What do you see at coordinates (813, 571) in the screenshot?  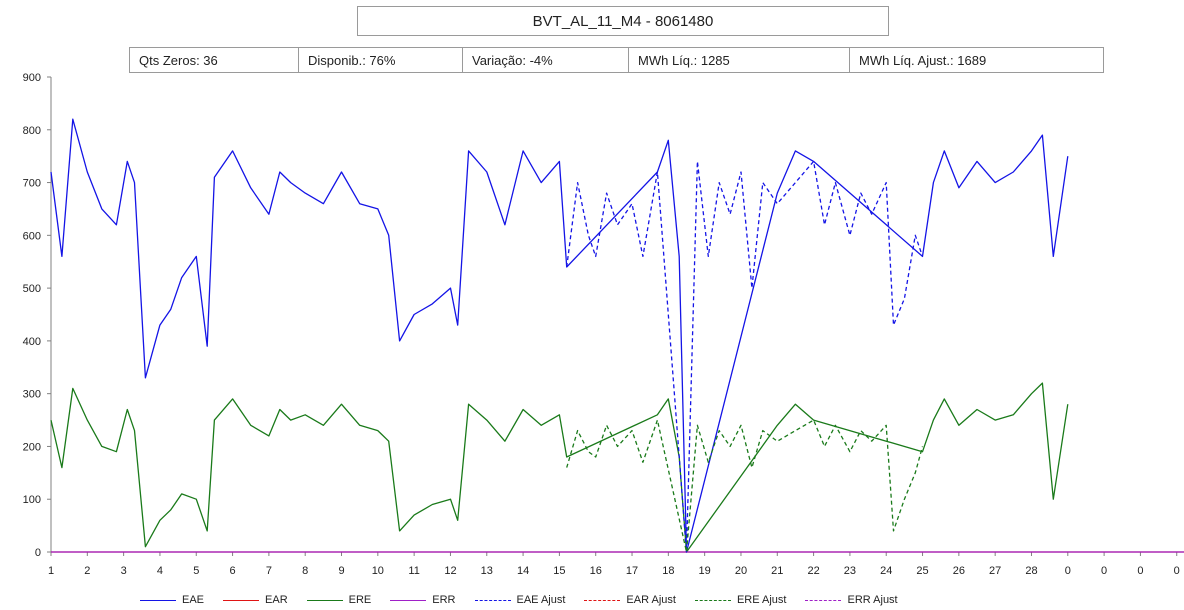 I see `x-tick-label: 22` at bounding box center [813, 571].